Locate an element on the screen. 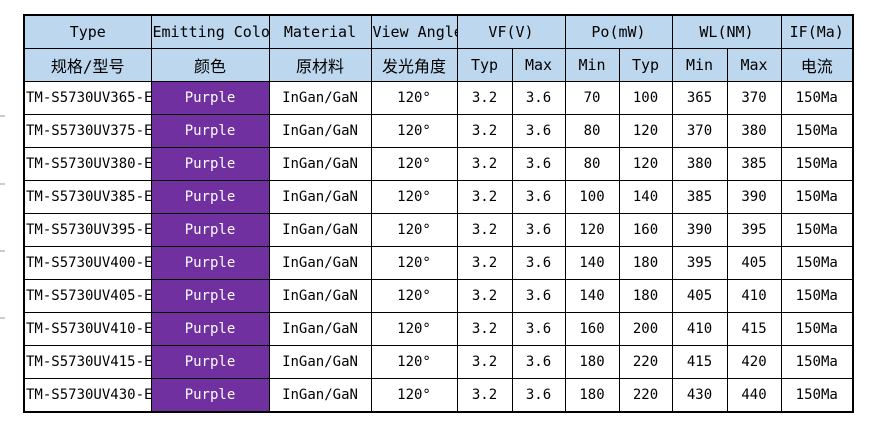  wl-max-cell: 410 is located at coordinates (754, 296).